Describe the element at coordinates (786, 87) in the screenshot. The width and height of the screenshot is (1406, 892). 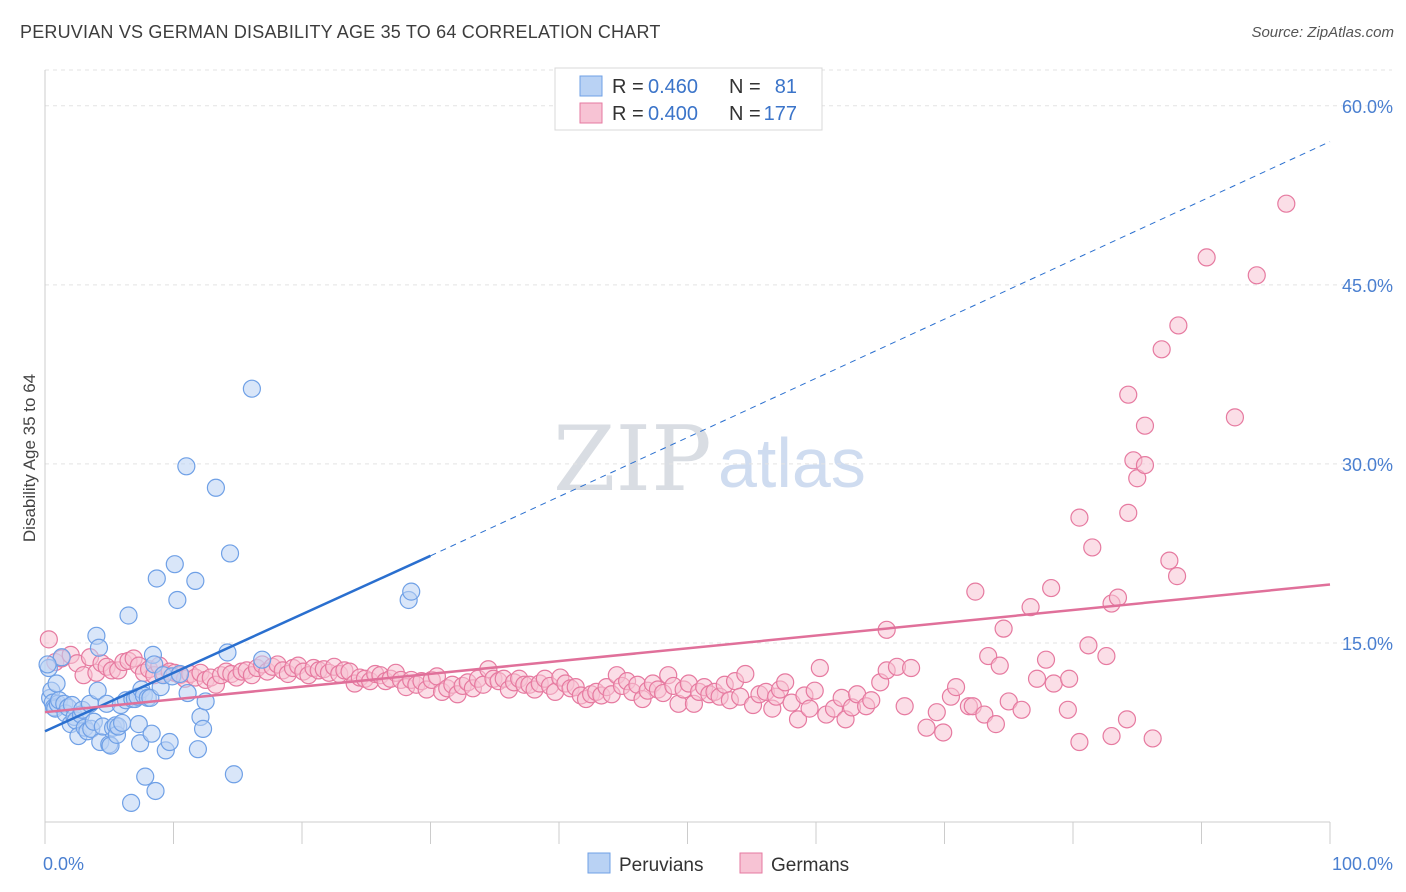
I see `legend-n-value-1: 81` at that location.